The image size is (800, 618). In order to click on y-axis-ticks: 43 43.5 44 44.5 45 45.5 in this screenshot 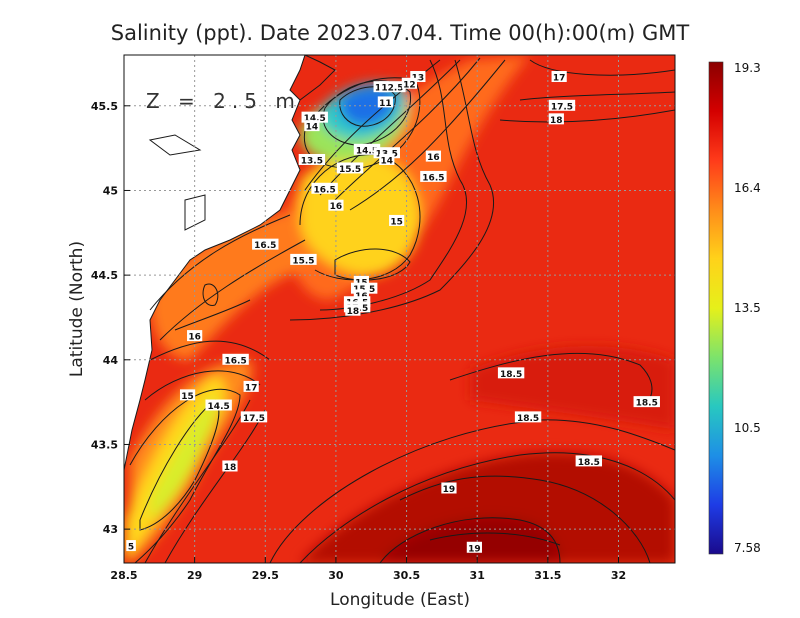, I will do `click(110, 318)`.